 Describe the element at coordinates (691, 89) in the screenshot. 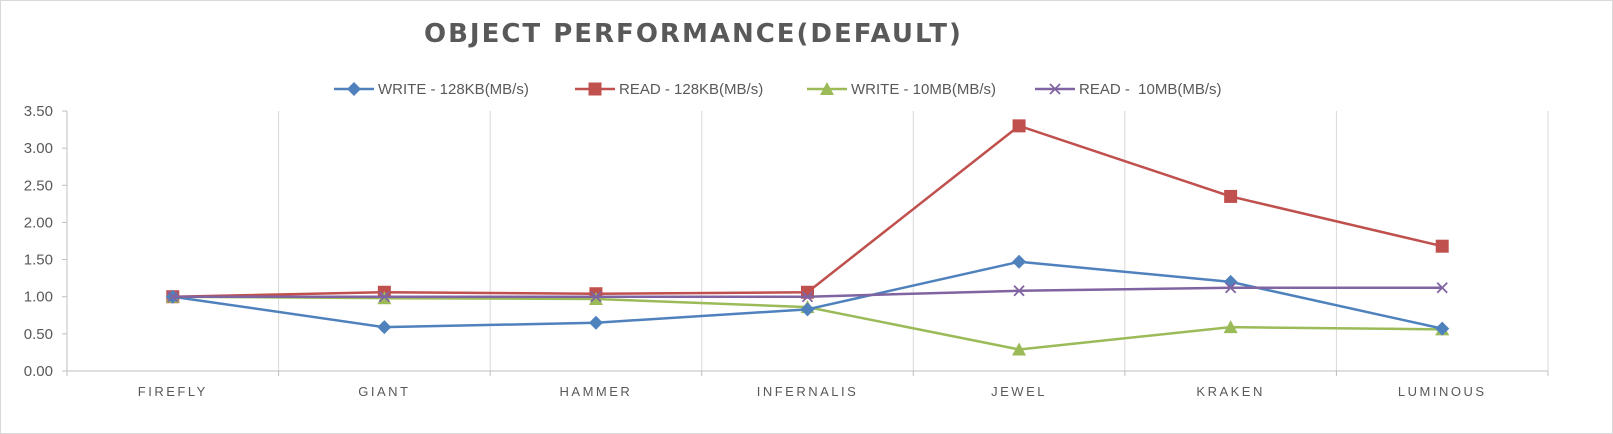

I see `legend-label: READ - 128KB(MB/s)` at that location.